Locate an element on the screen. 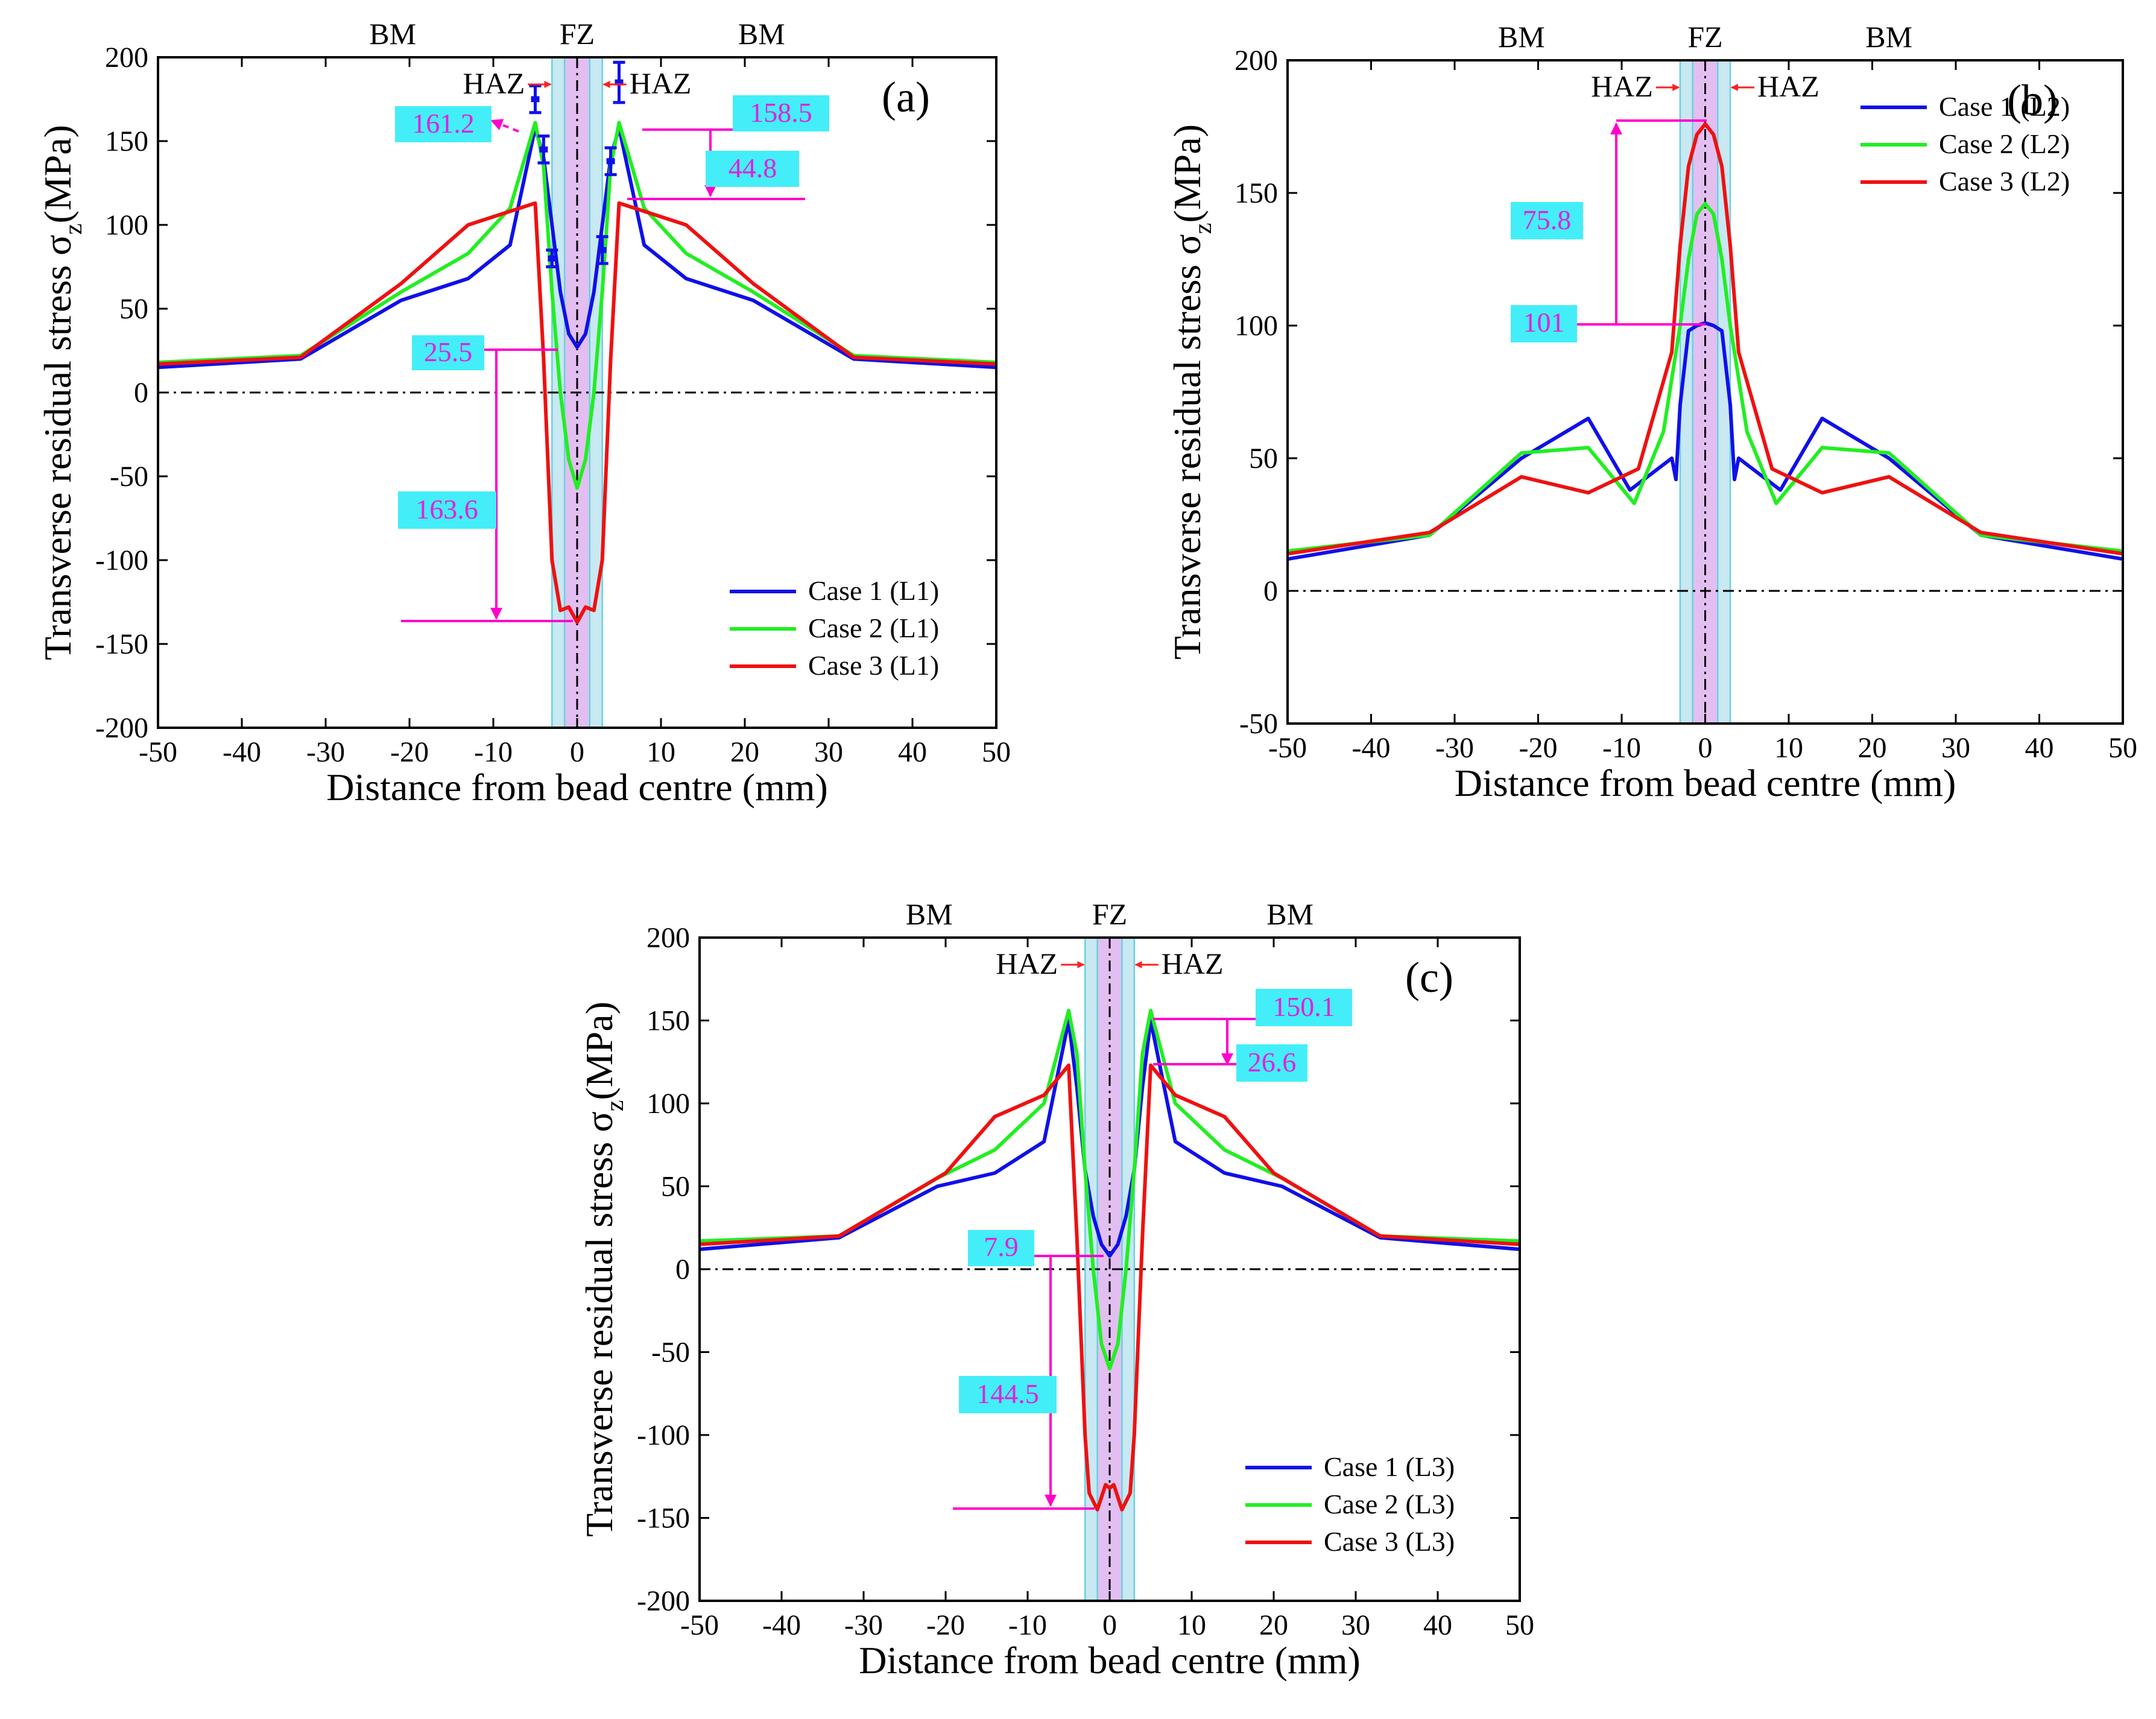 This screenshot has height=1719, width=2156. legend: Case 1 (L3) Case 2 (L3) Case 3 (L3) is located at coordinates (1350, 1504).